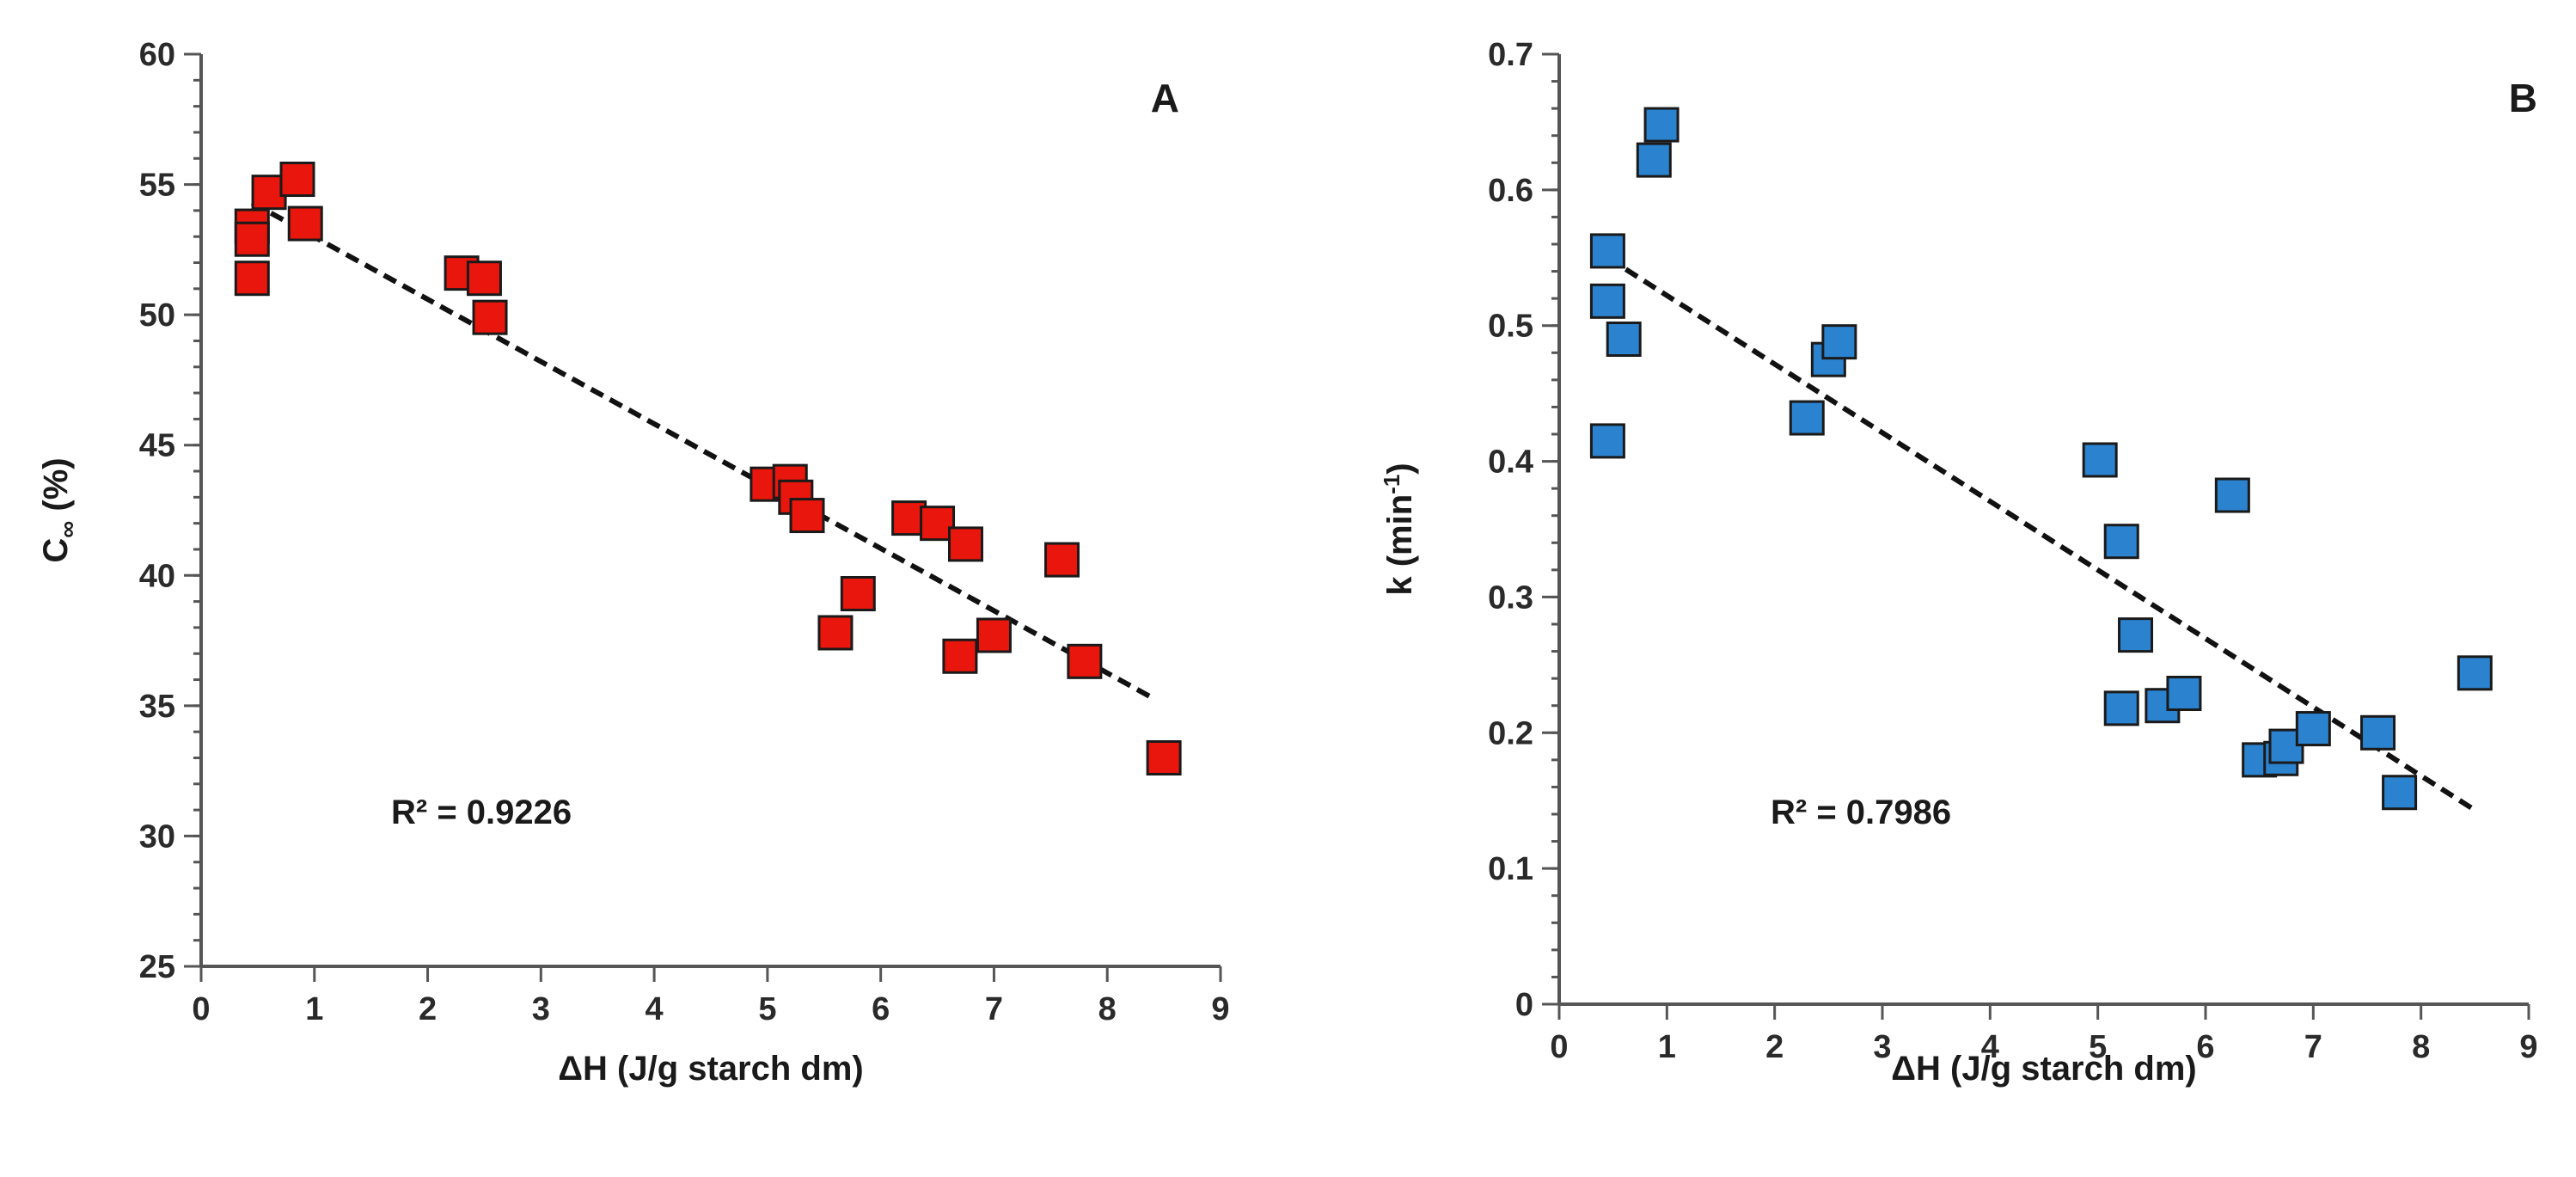 Image resolution: width=2576 pixels, height=1177 pixels. Describe the element at coordinates (157, 837) in the screenshot. I see `y-tick-label: 30` at that location.